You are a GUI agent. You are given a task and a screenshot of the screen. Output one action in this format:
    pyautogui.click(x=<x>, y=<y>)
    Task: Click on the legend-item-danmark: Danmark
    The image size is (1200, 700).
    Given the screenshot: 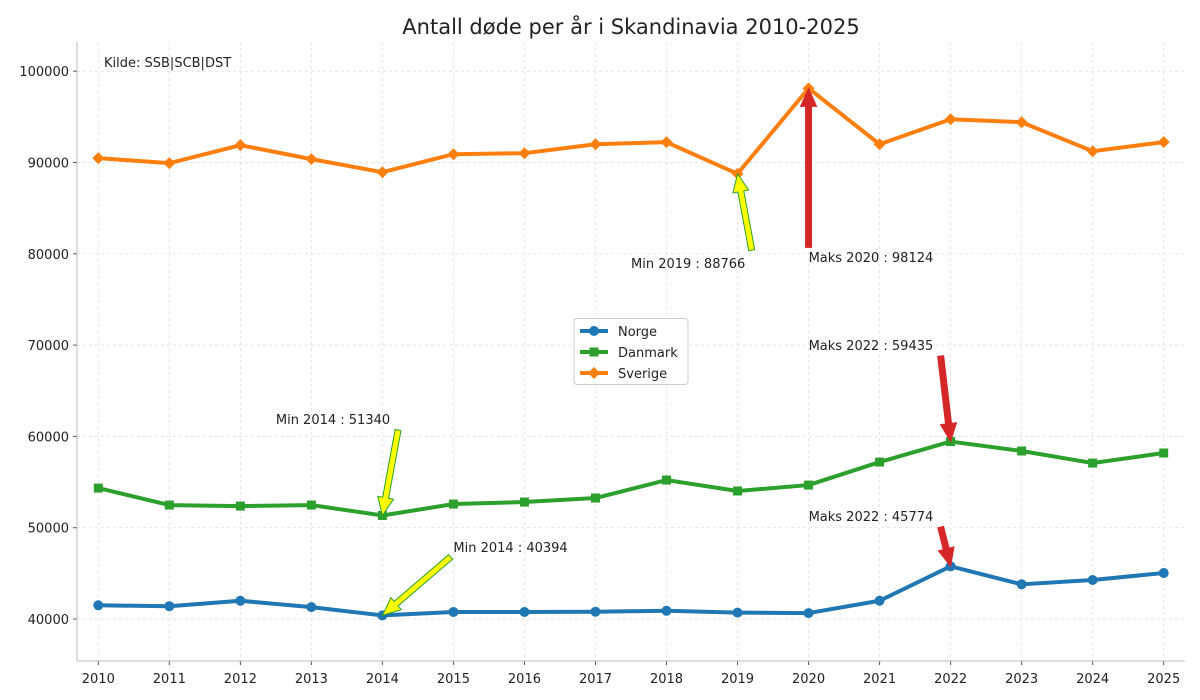 What is the action you would take?
    pyautogui.click(x=629, y=353)
    